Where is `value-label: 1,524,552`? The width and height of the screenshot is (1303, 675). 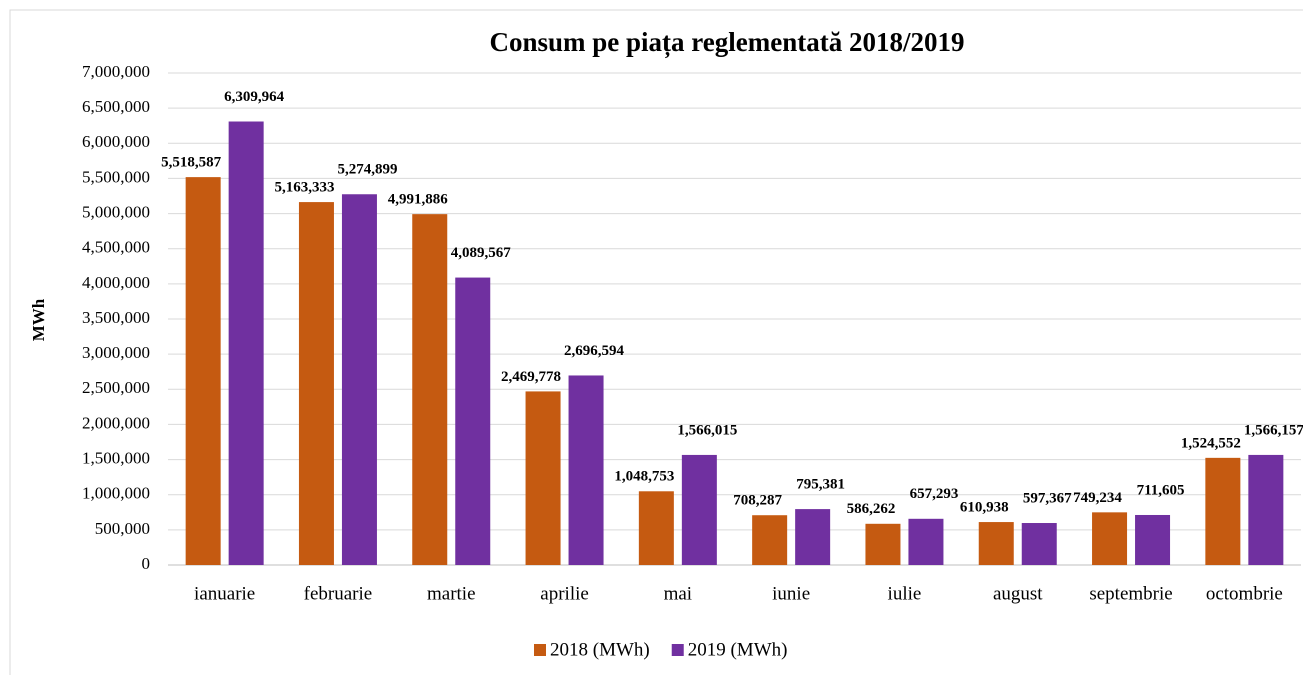 value-label: 1,524,552 is located at coordinates (1211, 443).